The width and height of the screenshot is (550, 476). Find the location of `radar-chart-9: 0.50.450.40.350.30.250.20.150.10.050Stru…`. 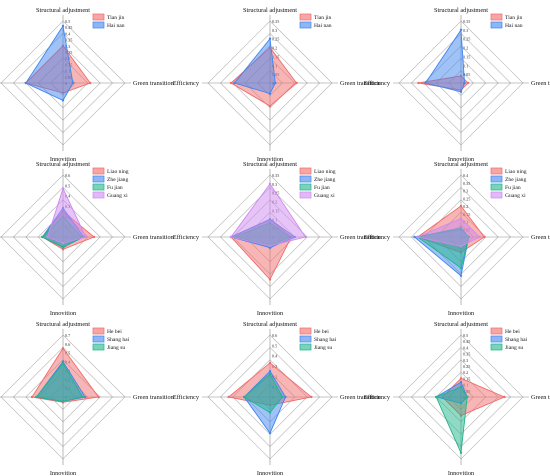

radar-chart-9: 0.50.450.40.350.30.250.20.150.10.050Stru… is located at coordinates (457, 398).